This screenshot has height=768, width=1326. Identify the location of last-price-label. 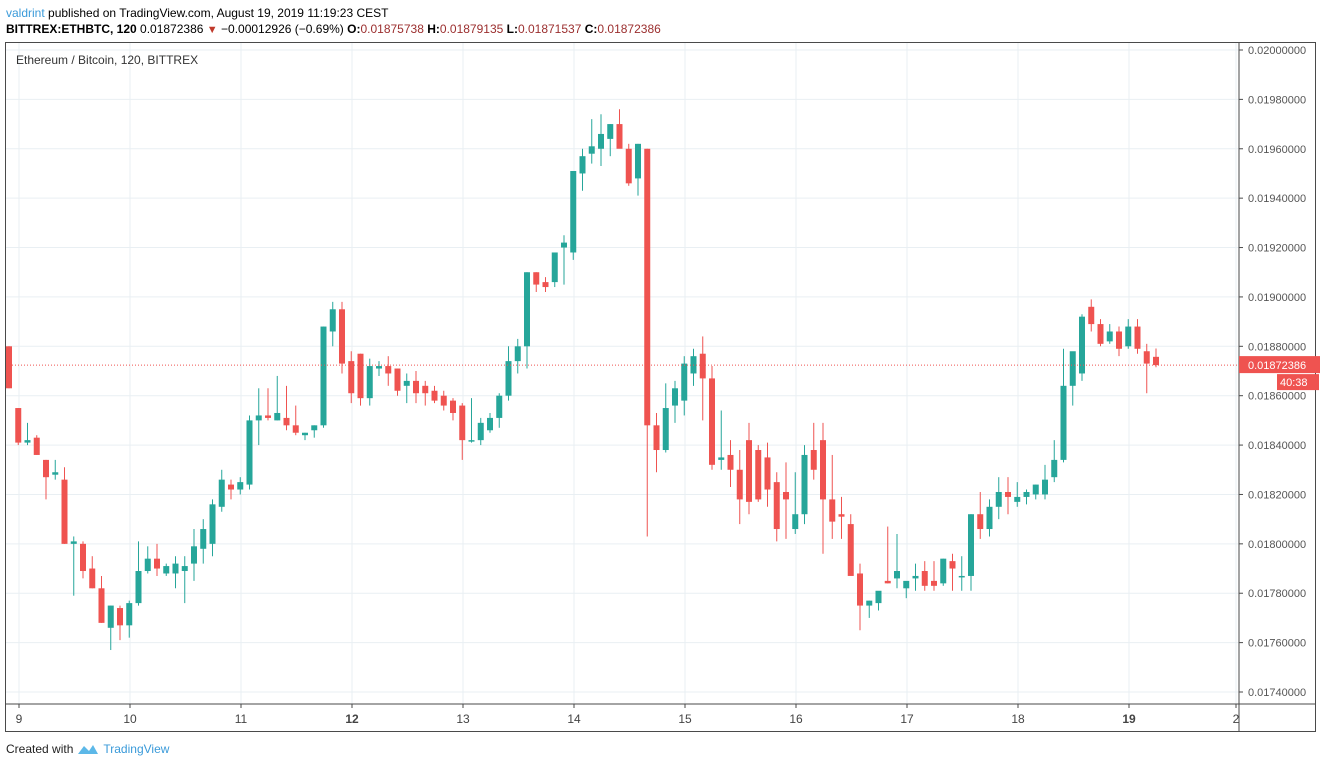
(1279, 365).